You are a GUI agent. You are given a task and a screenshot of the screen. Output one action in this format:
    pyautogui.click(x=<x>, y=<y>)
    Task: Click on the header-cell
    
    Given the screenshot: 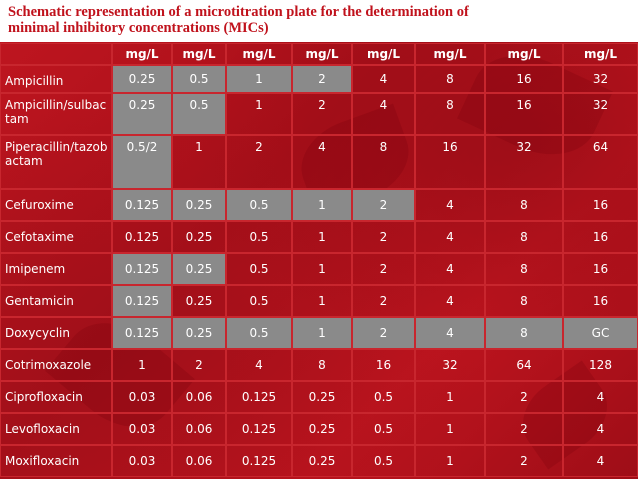 What is the action you would take?
    pyautogui.click(x=56, y=54)
    